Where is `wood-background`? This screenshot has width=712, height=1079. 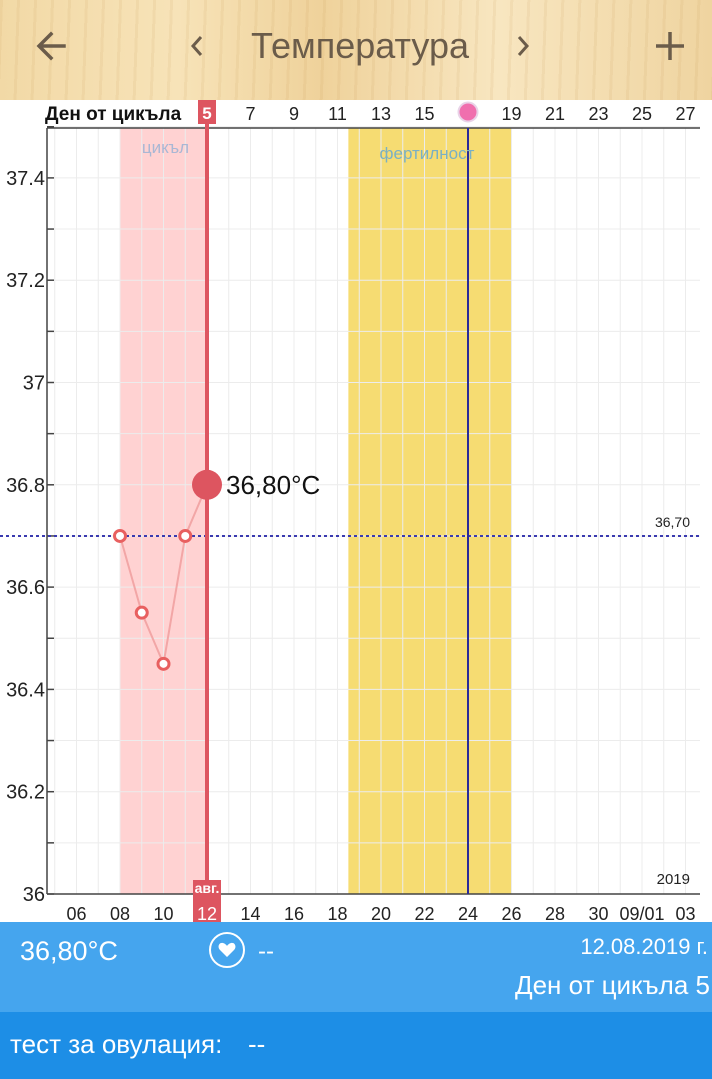 wood-background is located at coordinates (356, 50).